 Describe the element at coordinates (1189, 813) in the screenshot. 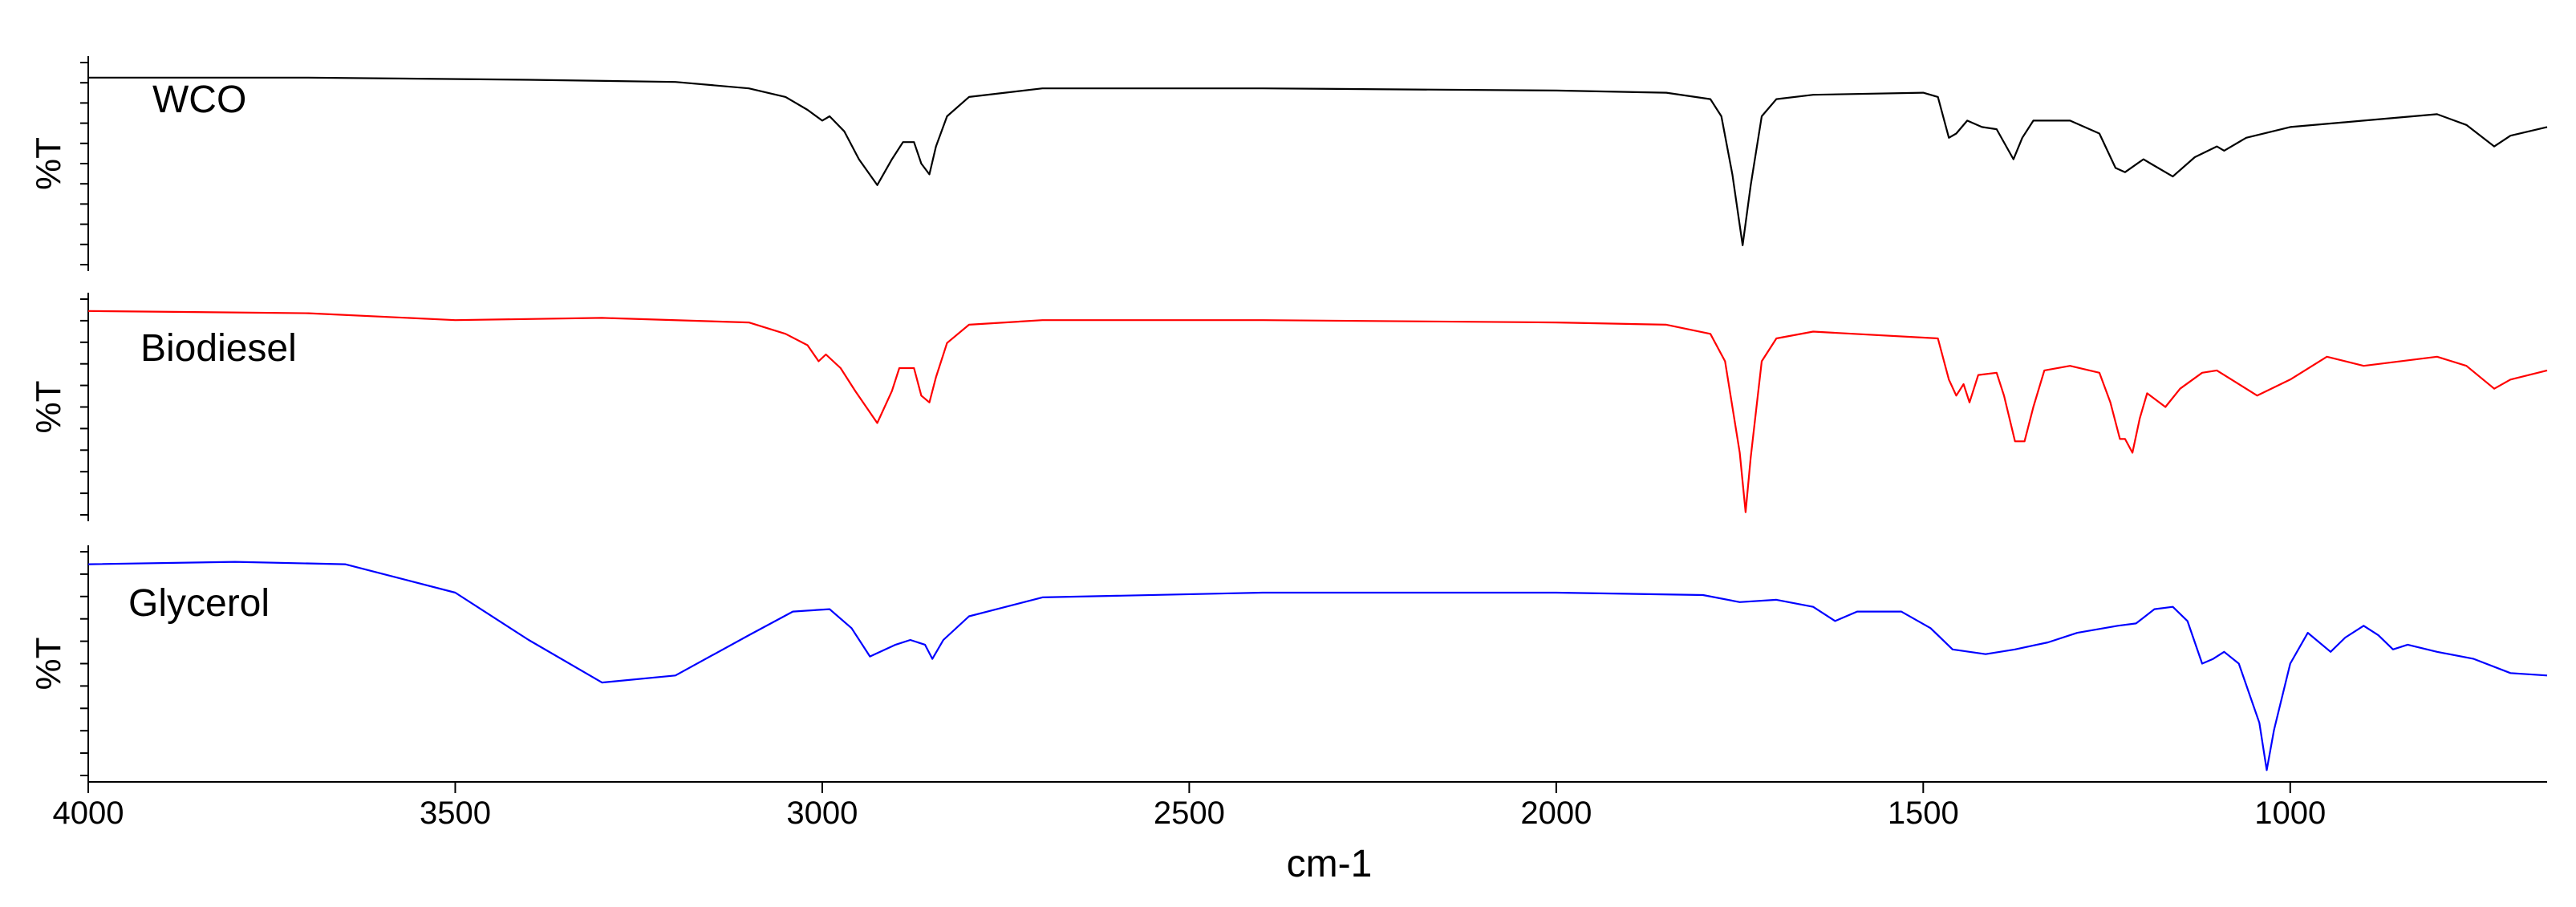

I see `x-tick-label: 2500` at that location.